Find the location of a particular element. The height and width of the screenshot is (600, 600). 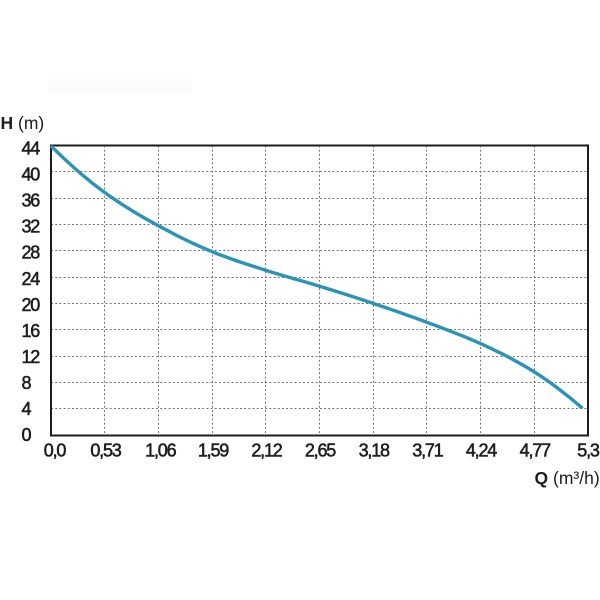

svg-text: 32 is located at coordinates (31, 227).